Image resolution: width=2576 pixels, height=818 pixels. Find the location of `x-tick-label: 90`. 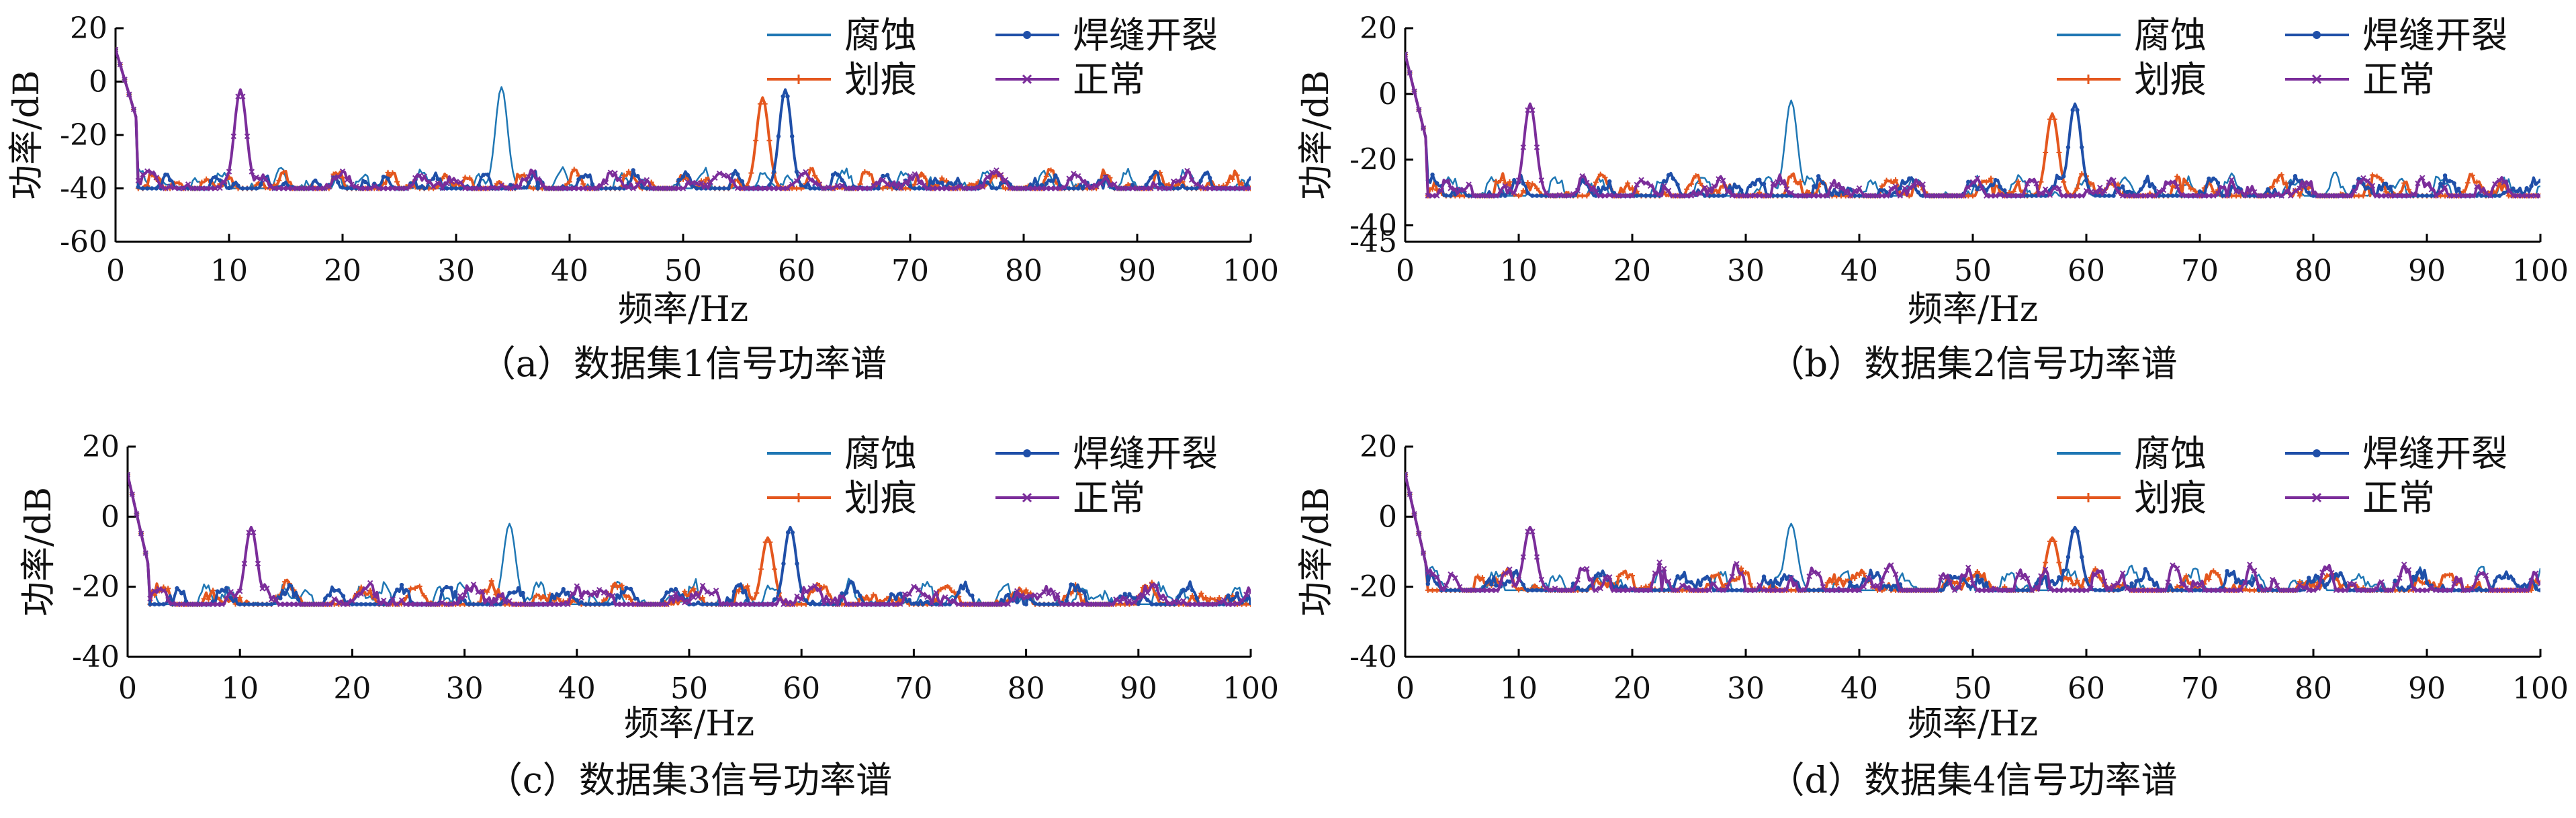

x-tick-label: 90 is located at coordinates (1137, 271).